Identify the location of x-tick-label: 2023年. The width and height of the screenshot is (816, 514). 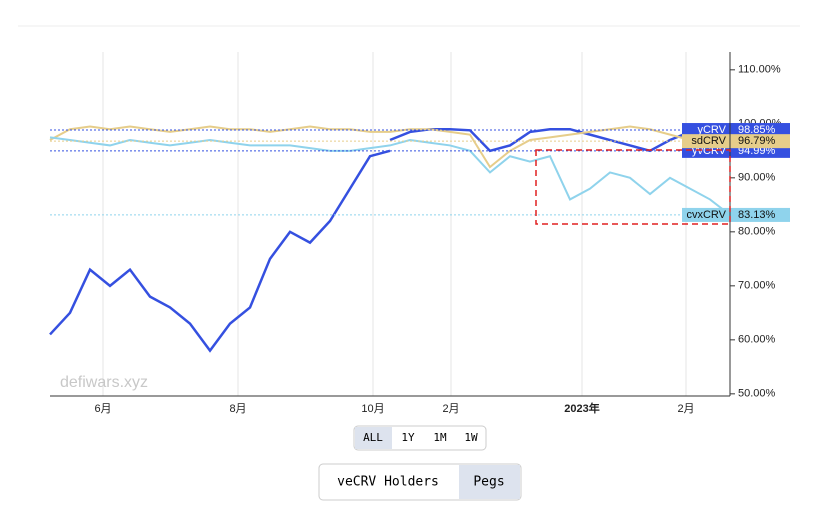
(581, 408).